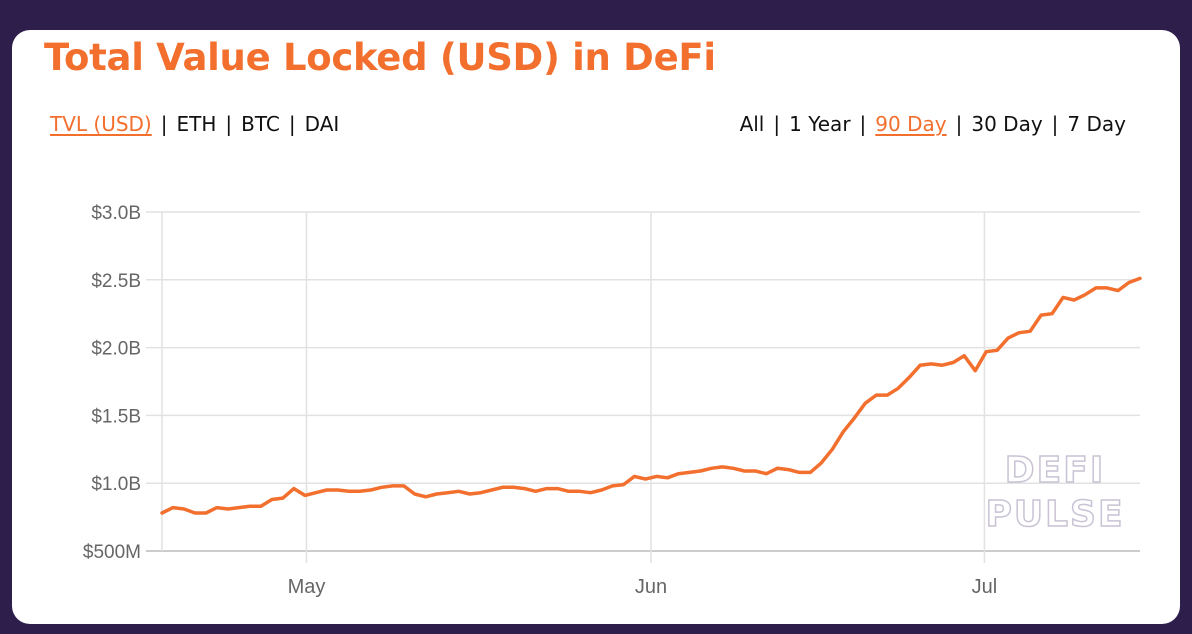 The width and height of the screenshot is (1192, 634). I want to click on x-axis: May Jun Jul, so click(643, 587).